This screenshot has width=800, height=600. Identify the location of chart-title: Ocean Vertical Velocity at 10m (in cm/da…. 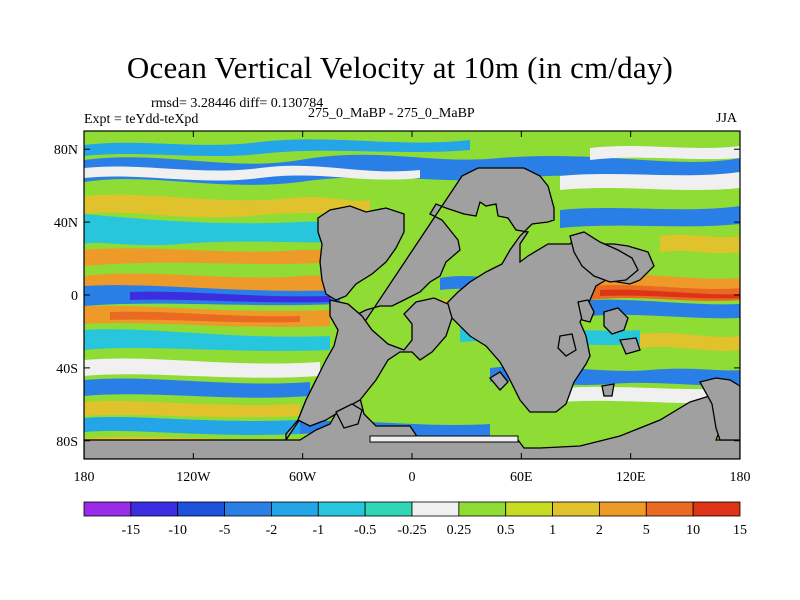
(400, 67).